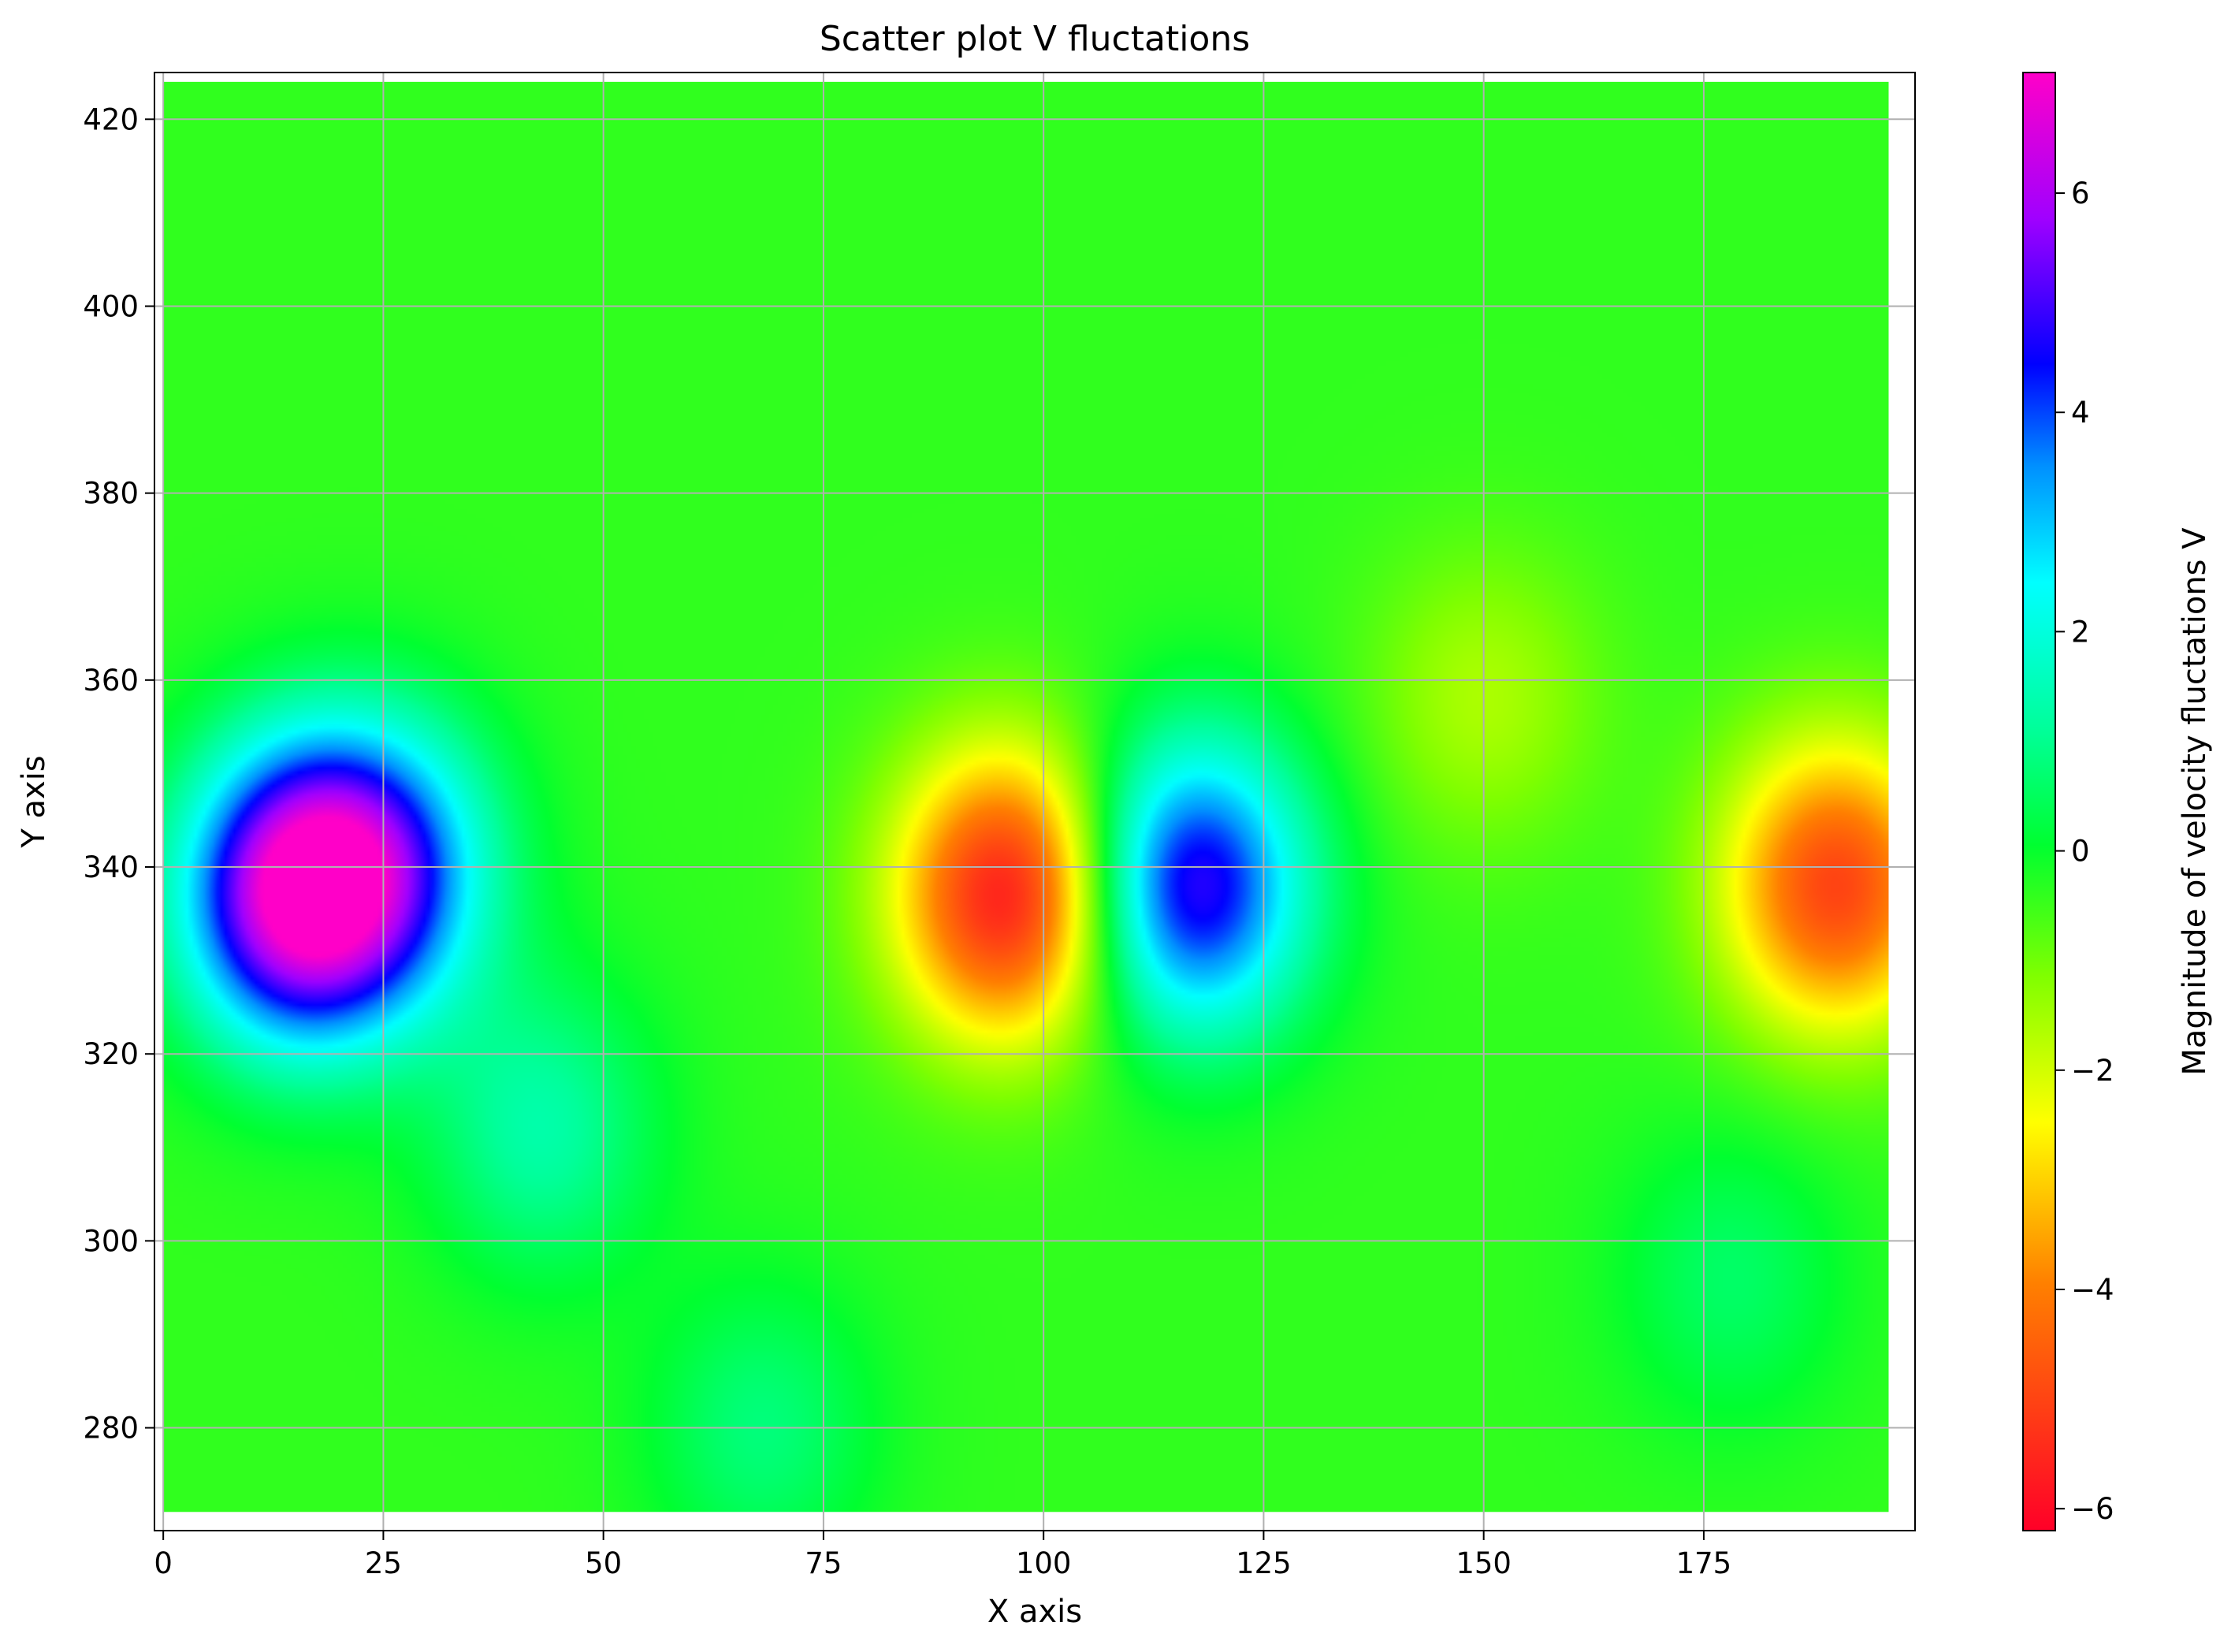 The height and width of the screenshot is (1652, 2235). I want to click on colorbar-tick-label: −6, so click(2092, 1509).